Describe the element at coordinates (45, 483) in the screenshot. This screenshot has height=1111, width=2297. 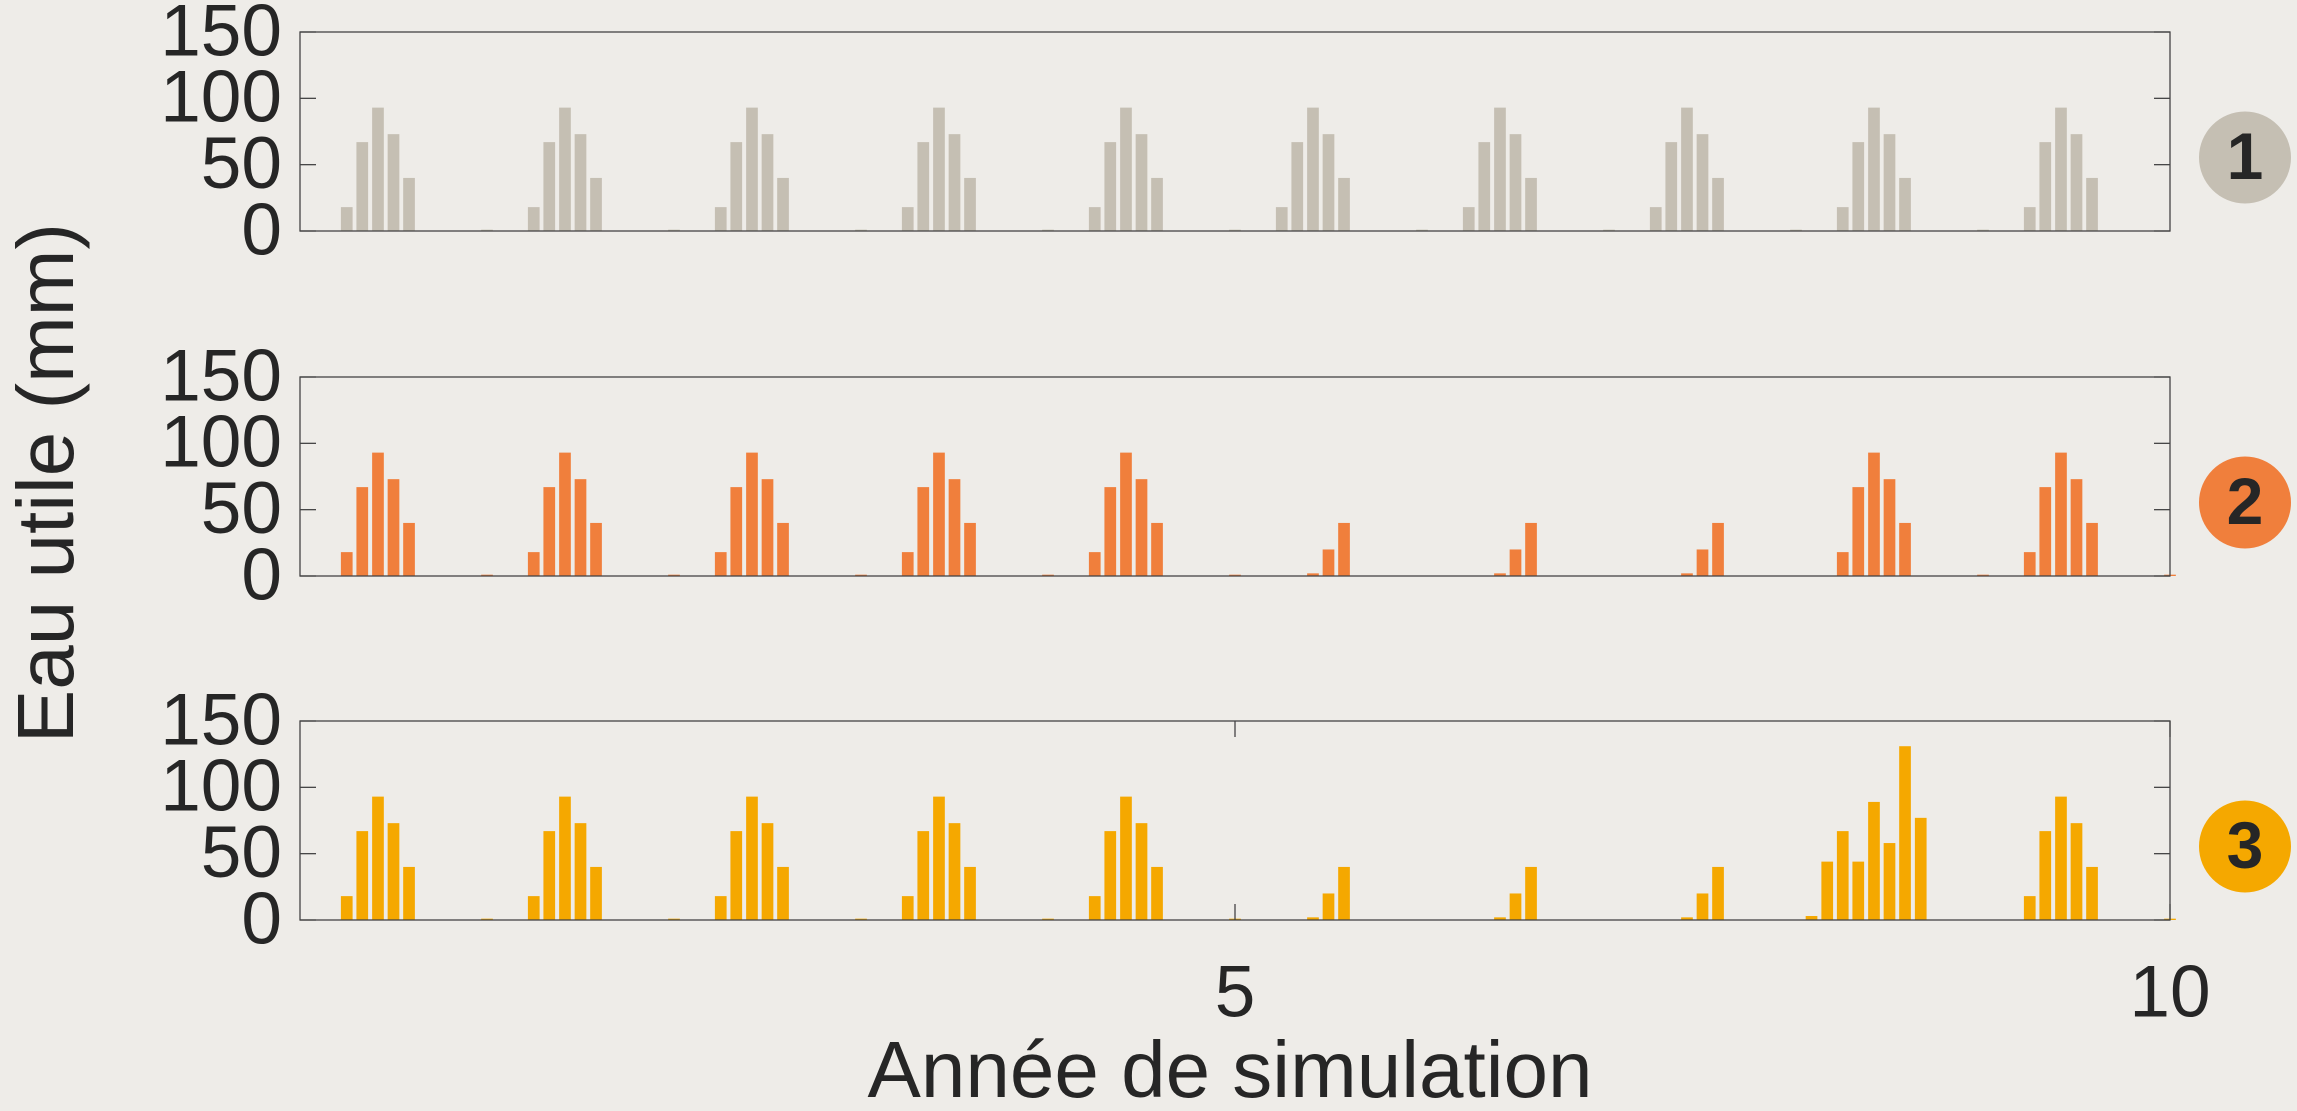
I see `y-axis-label: Eau utile (mm)` at that location.